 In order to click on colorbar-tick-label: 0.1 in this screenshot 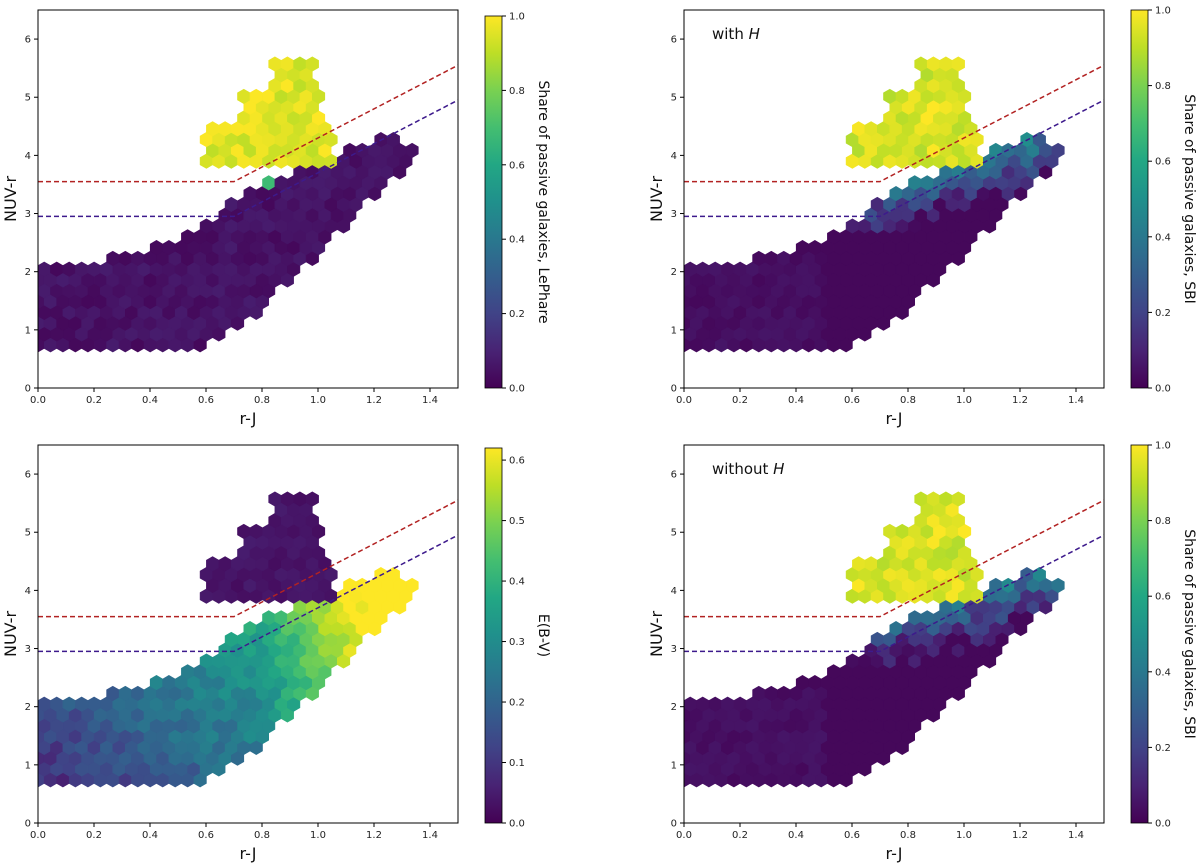, I will do `click(517, 763)`.